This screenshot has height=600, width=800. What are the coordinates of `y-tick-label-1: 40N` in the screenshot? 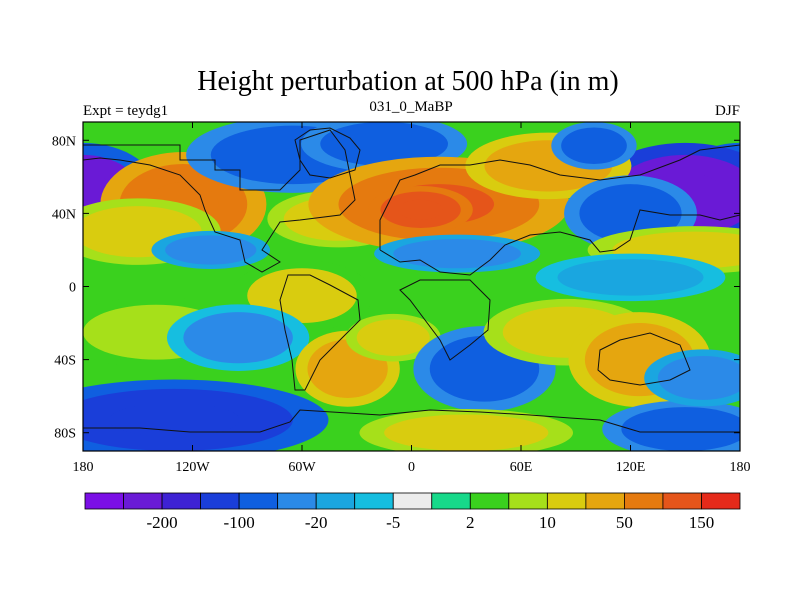 It's located at (64, 214).